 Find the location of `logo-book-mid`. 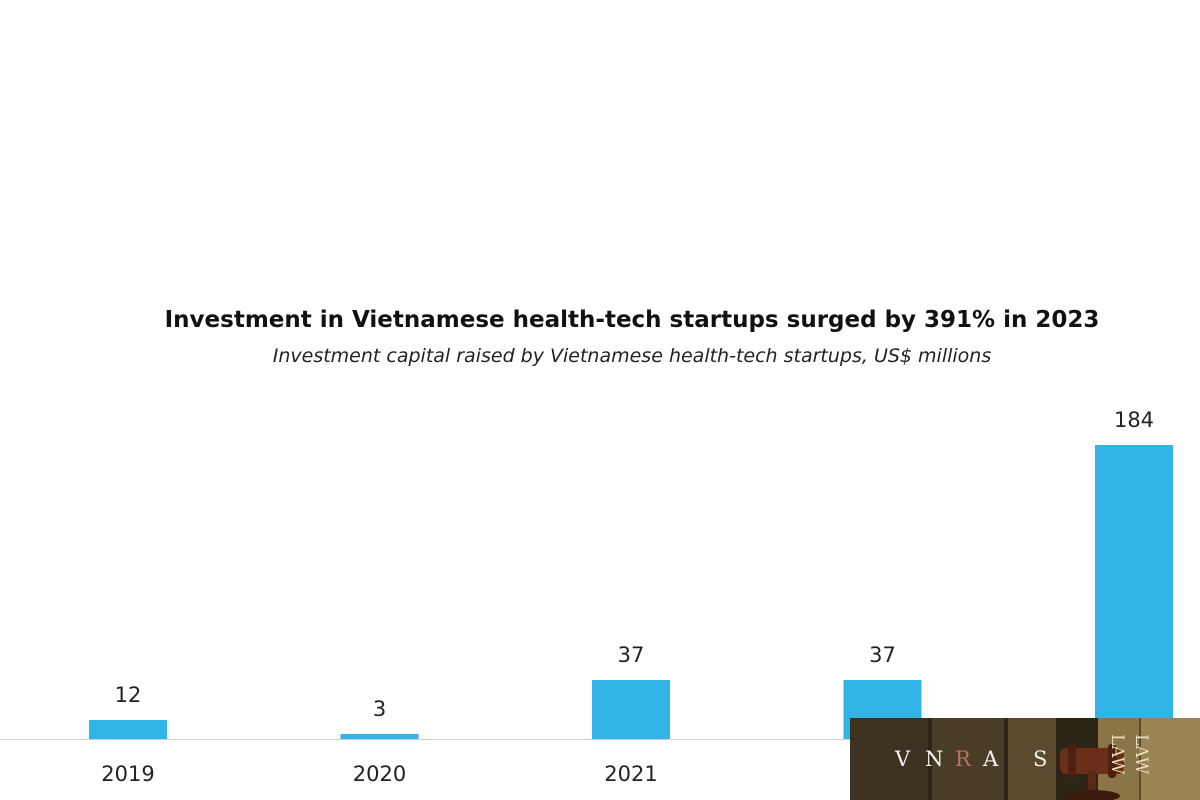

logo-book-mid is located at coordinates (968, 759).